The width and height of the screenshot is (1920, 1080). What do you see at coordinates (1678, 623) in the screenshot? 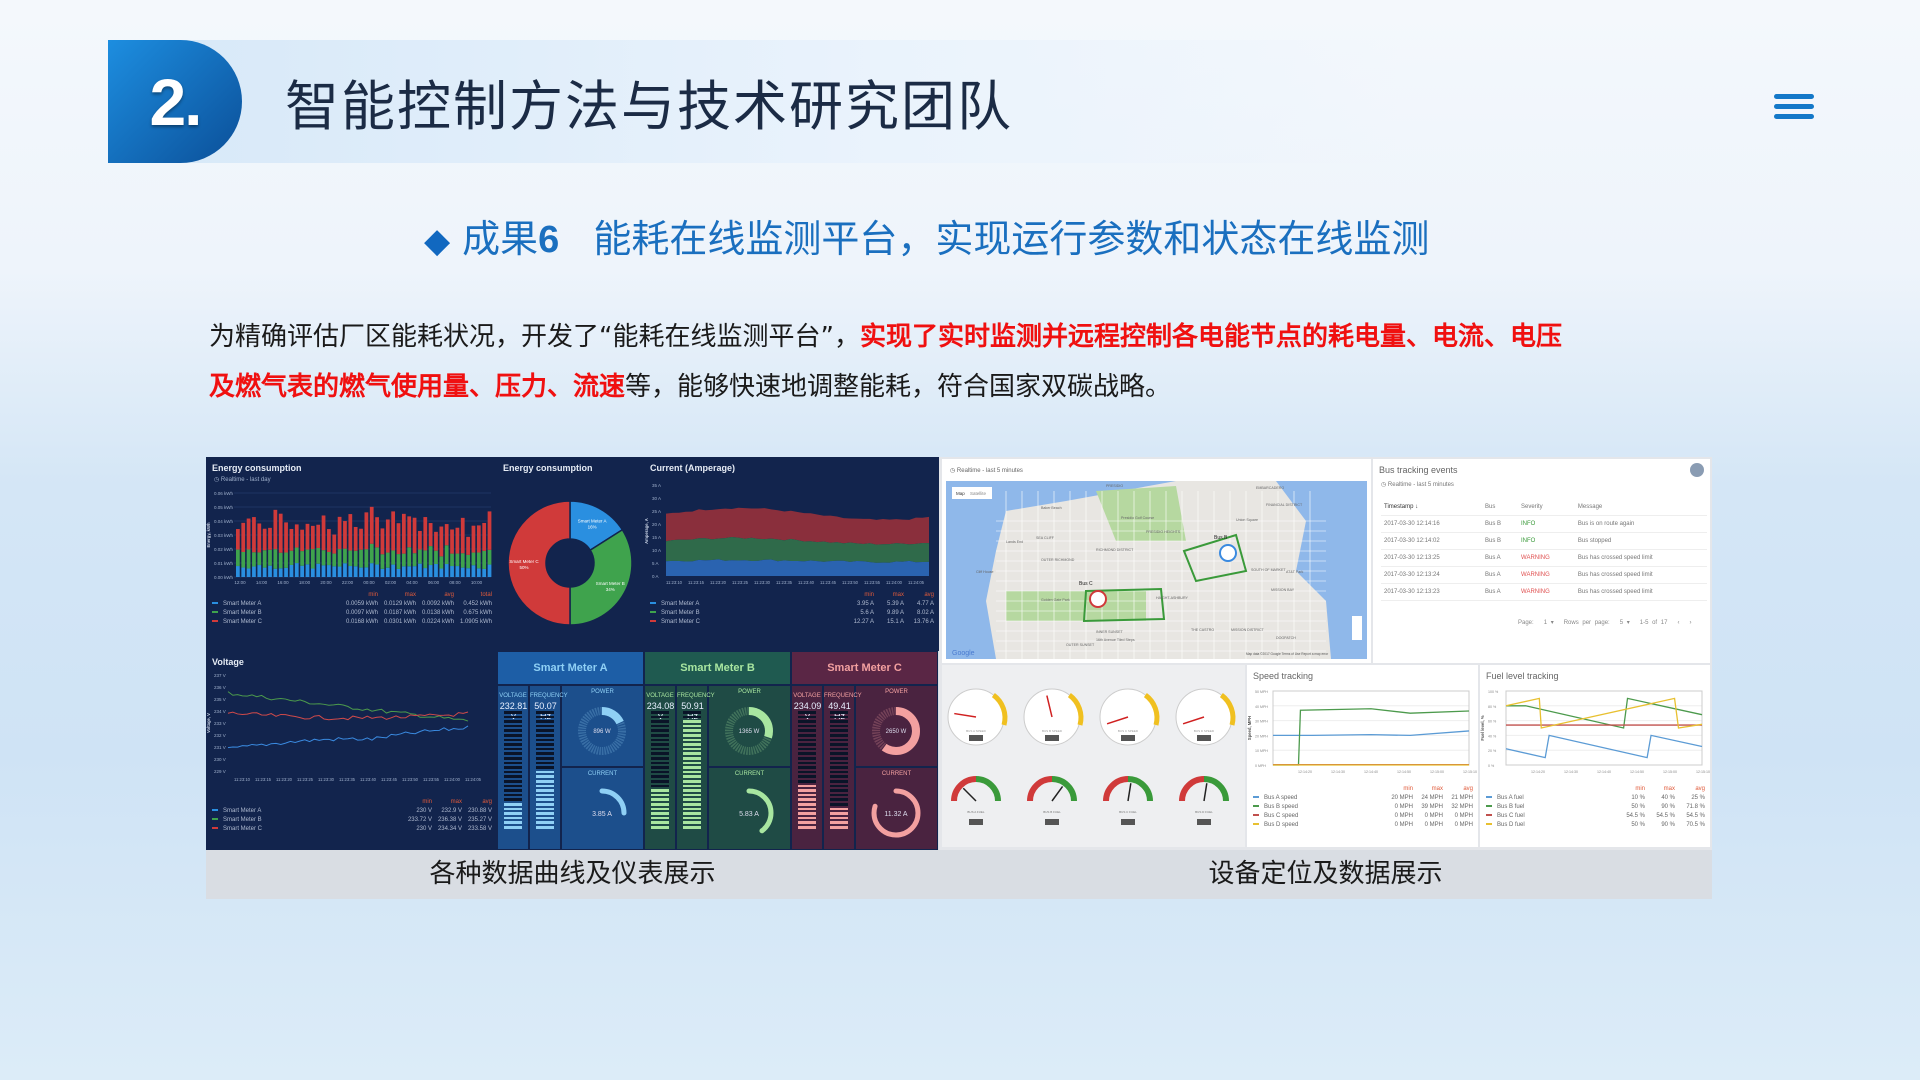
I see `pager-prev: ‹` at bounding box center [1678, 623].